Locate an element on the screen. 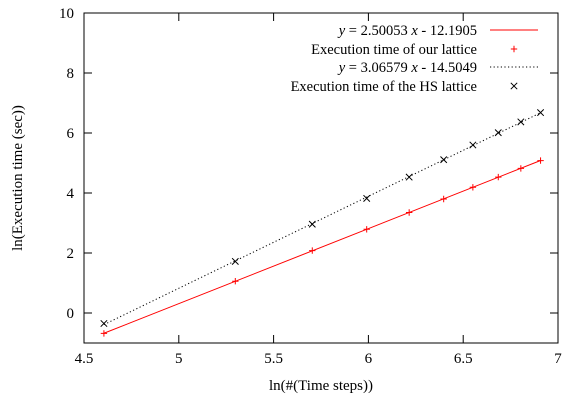  y-axis-label: ln(Execution time (sec)) is located at coordinates (18, 178).